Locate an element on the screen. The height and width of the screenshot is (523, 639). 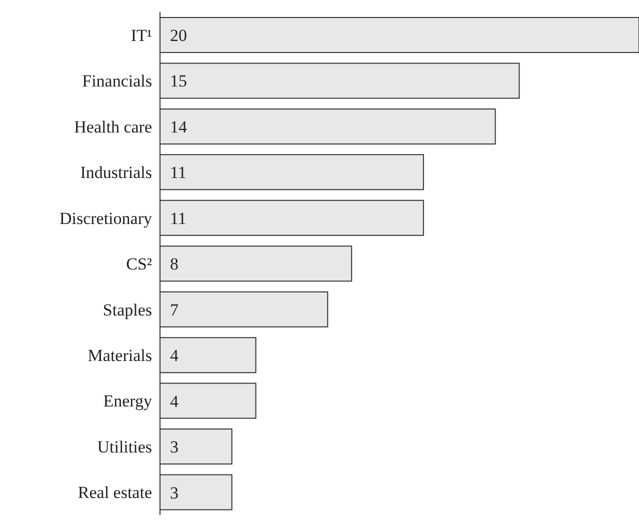
y-tick-label: Health care is located at coordinates (113, 126).